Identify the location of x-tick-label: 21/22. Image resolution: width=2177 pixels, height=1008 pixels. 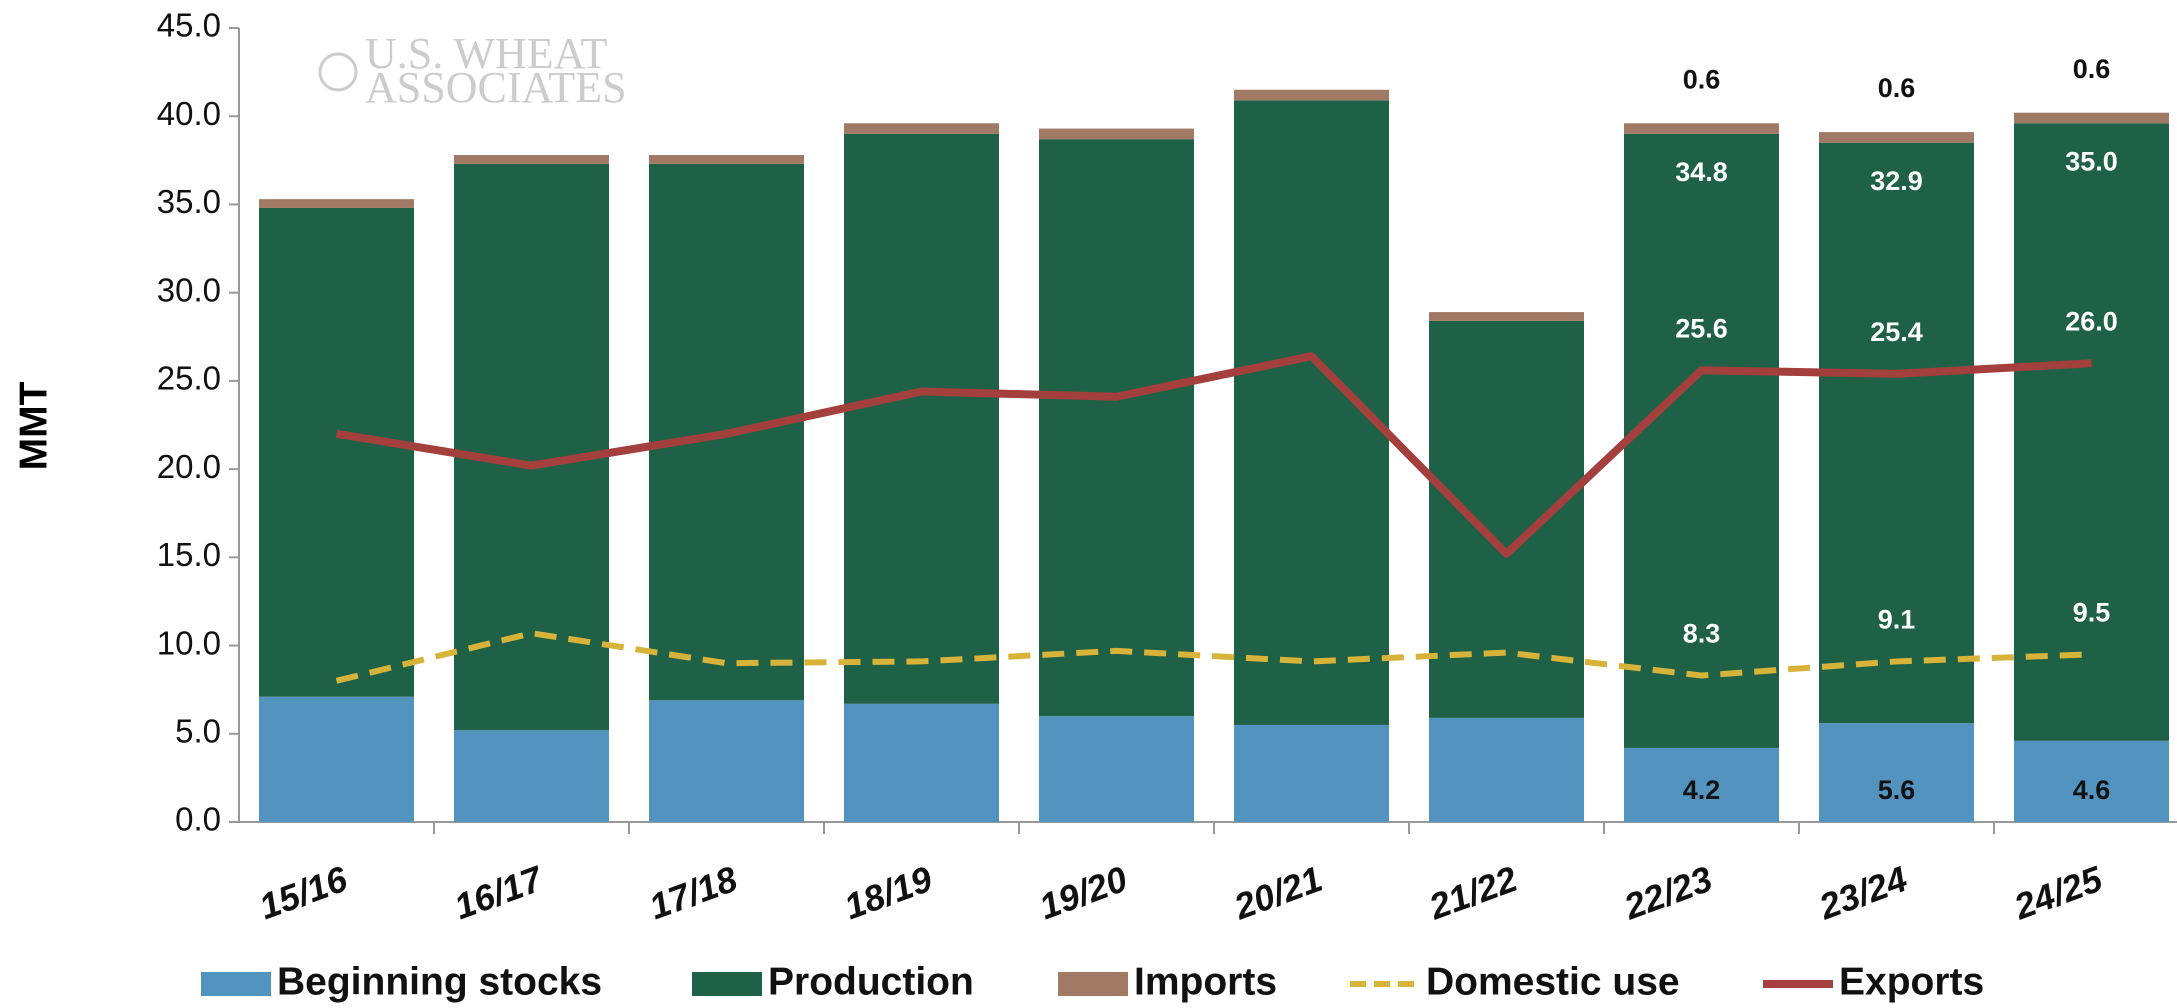
(1473, 893).